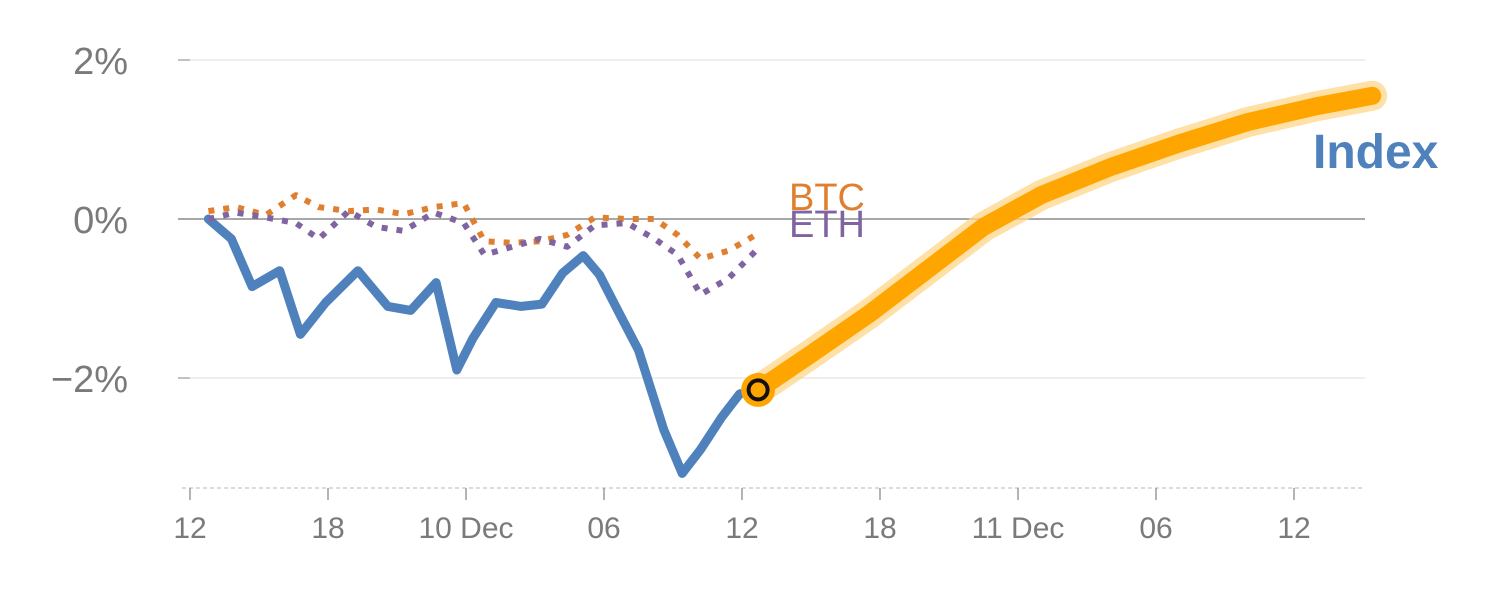 This screenshot has width=1500, height=605. What do you see at coordinates (1114, 186) in the screenshot?
I see `series-label-layer: BTC ETH Index` at bounding box center [1114, 186].